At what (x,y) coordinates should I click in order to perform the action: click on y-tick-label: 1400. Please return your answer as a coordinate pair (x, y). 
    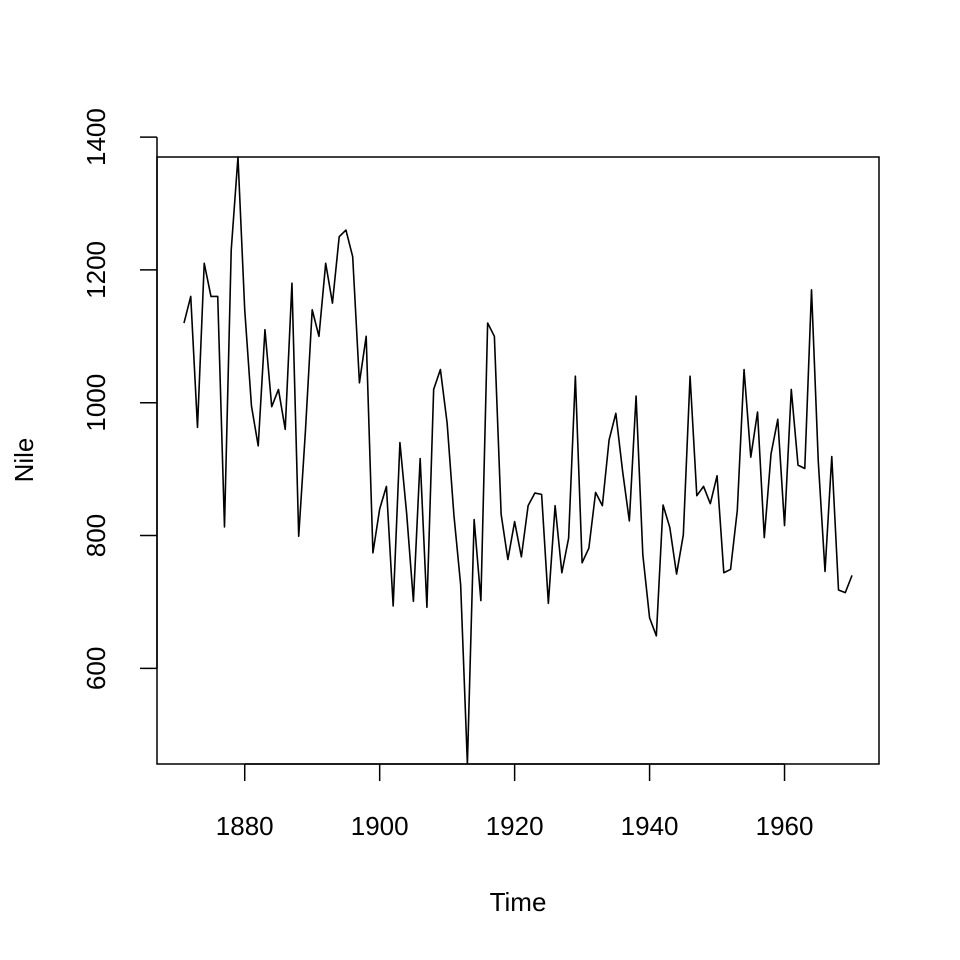
    Looking at the image, I should click on (96, 137).